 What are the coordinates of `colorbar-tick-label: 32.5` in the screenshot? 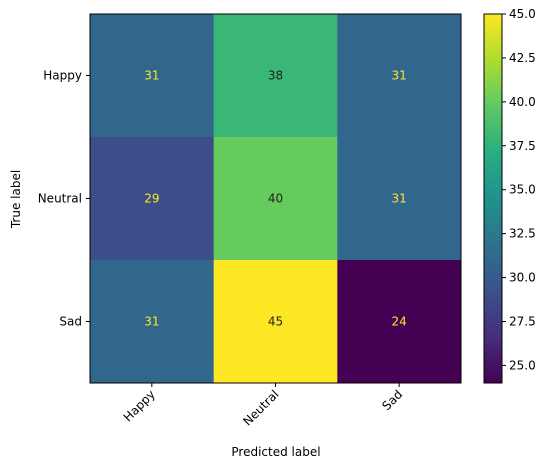 It's located at (522, 234).